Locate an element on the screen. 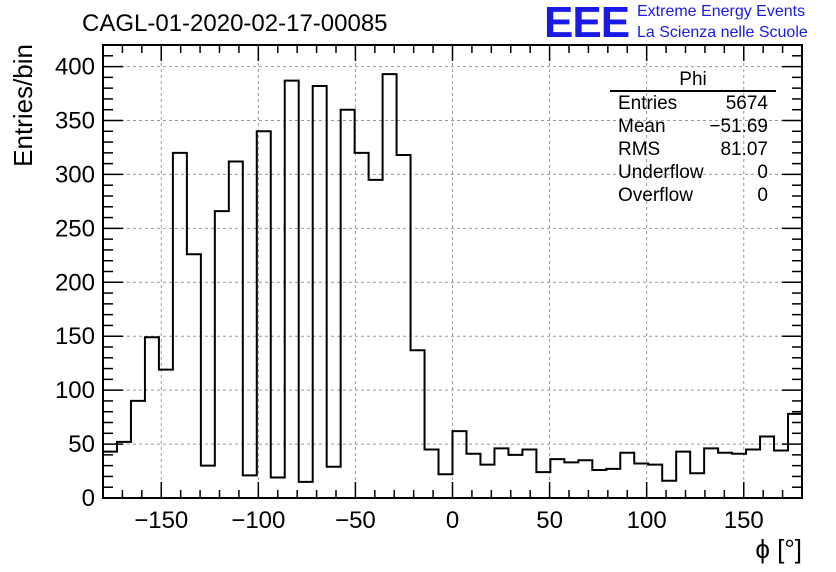 Image resolution: width=836 pixels, height=572 pixels. stats-row: RMS 81.07 is located at coordinates (693, 149).